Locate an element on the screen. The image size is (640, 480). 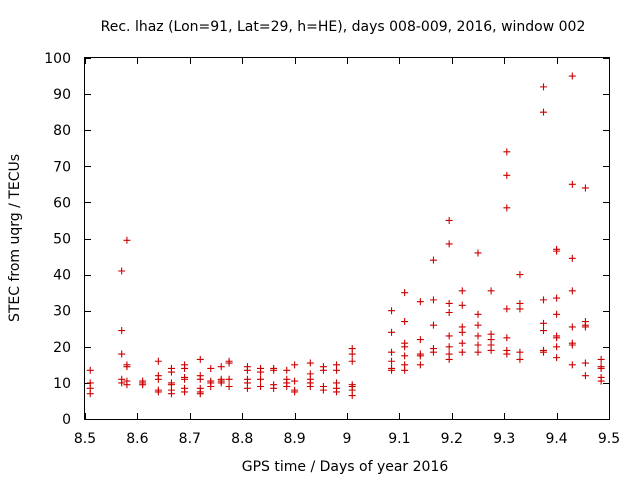
y-axis-label: STEC from uqrg / TECUs is located at coordinates (15, 238).